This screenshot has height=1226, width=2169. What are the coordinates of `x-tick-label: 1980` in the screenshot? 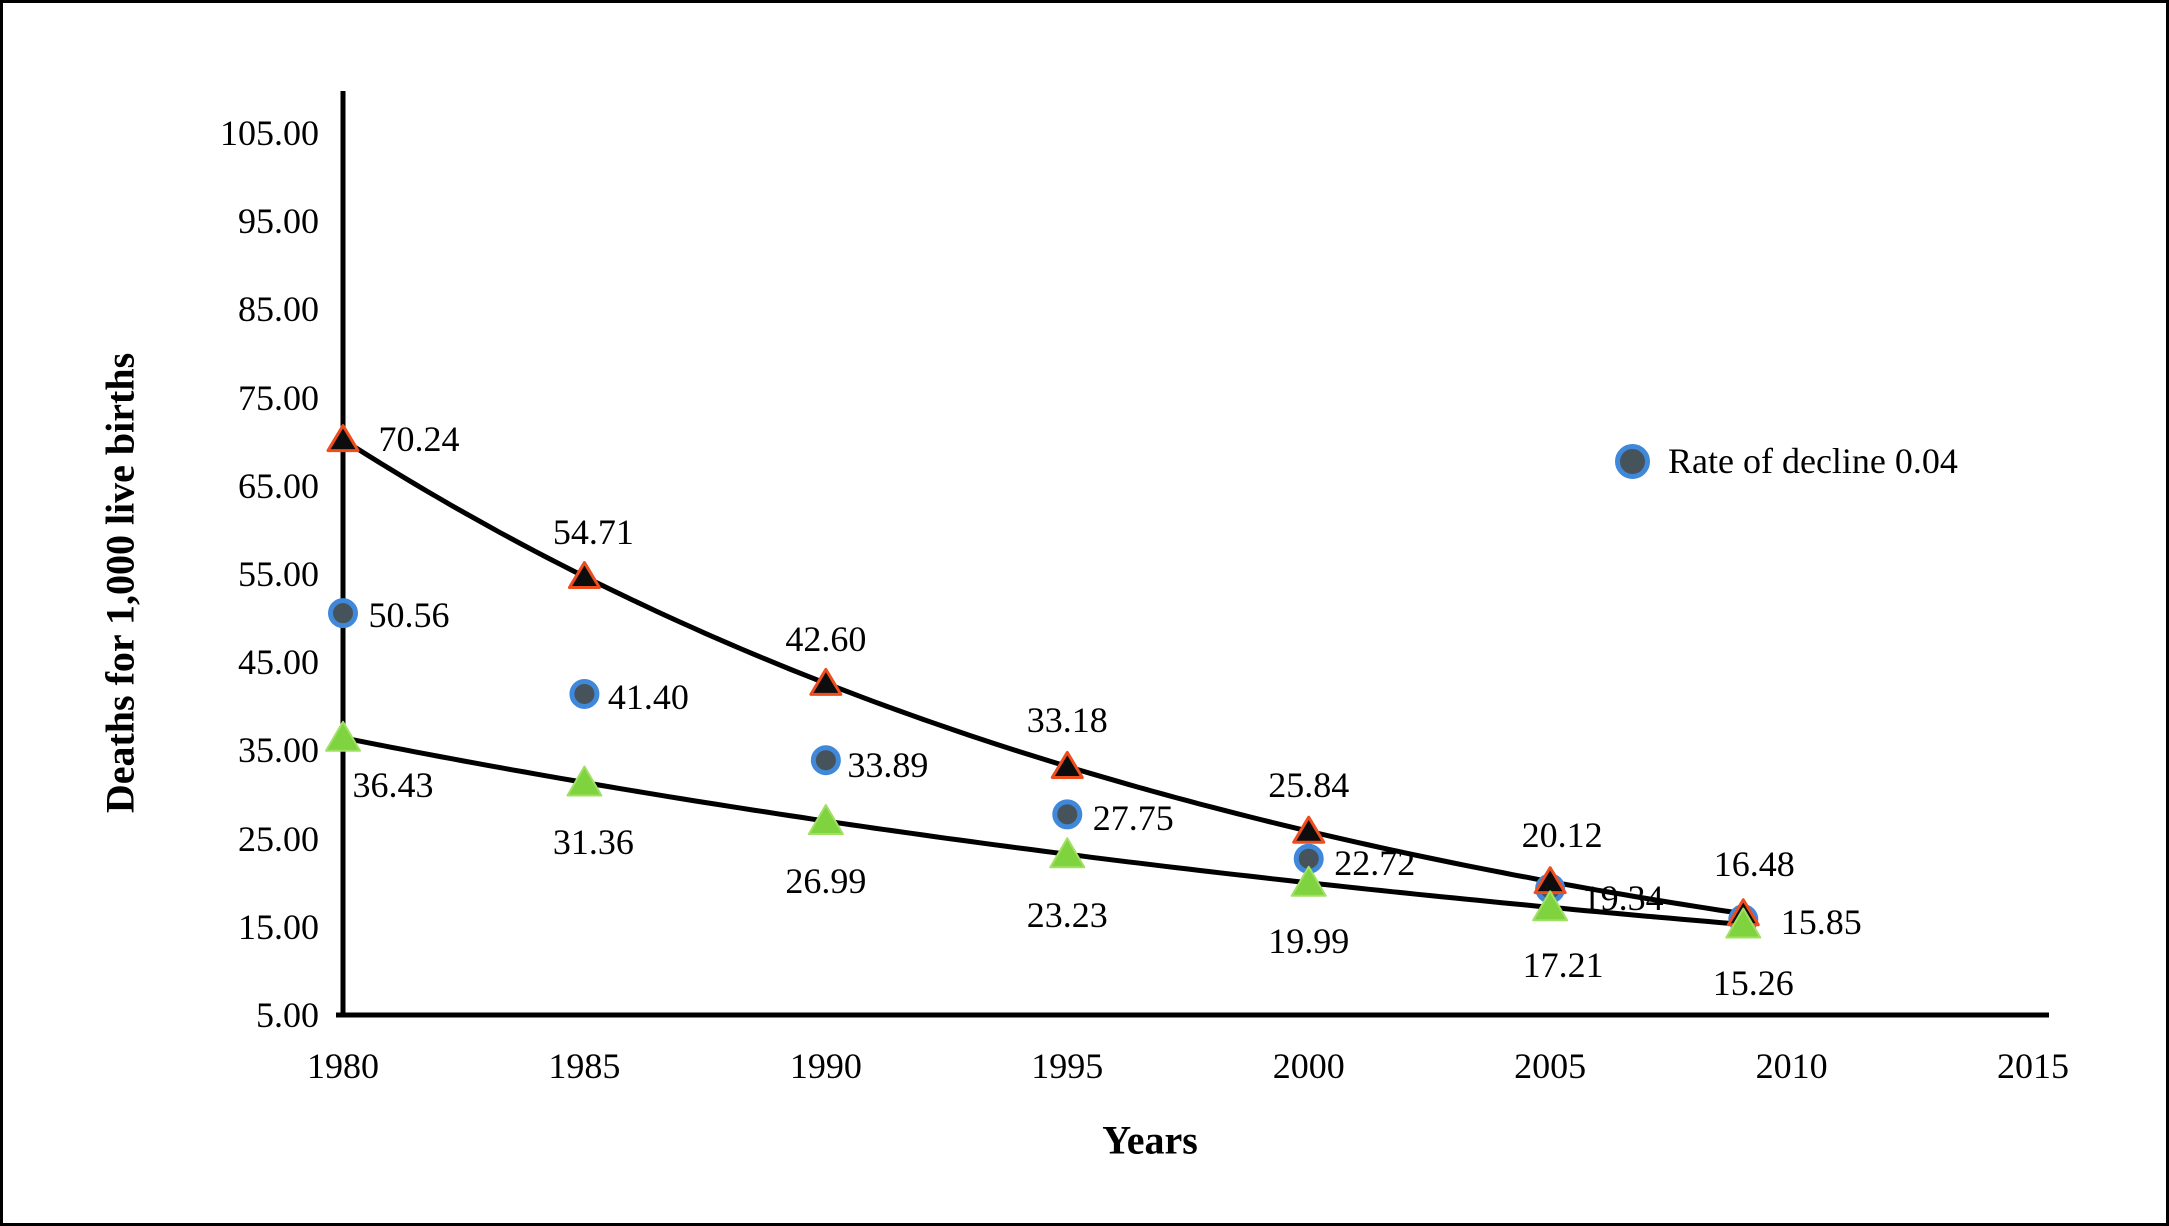 It's located at (343, 1066).